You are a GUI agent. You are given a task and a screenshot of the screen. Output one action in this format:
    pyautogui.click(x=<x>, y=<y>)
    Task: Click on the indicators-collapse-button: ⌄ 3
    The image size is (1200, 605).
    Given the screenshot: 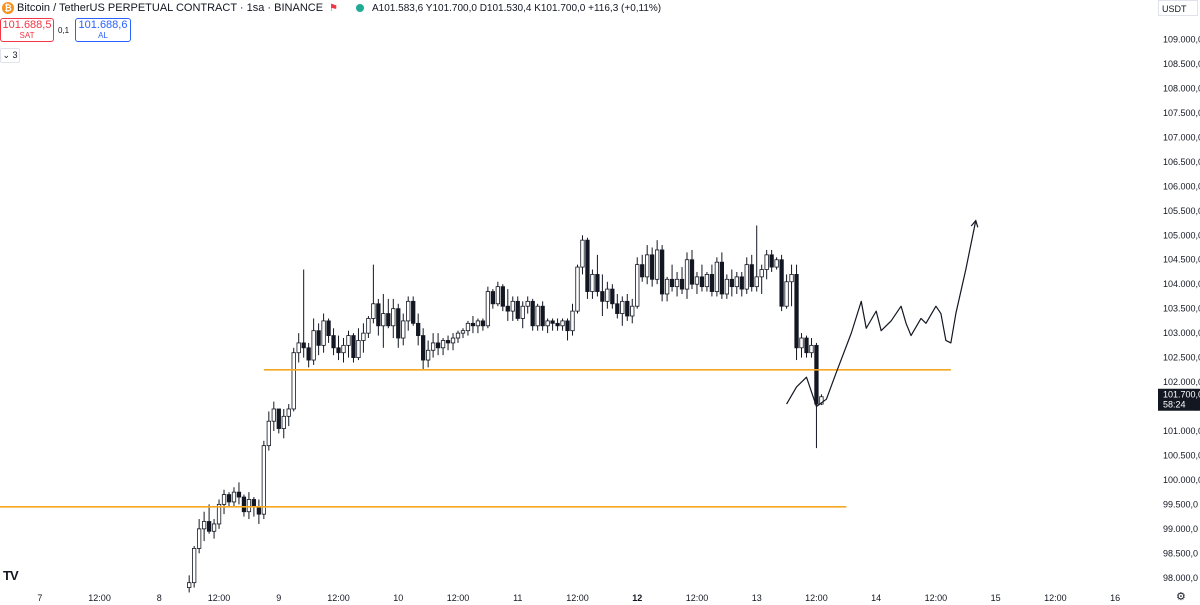 What is the action you would take?
    pyautogui.click(x=10, y=55)
    